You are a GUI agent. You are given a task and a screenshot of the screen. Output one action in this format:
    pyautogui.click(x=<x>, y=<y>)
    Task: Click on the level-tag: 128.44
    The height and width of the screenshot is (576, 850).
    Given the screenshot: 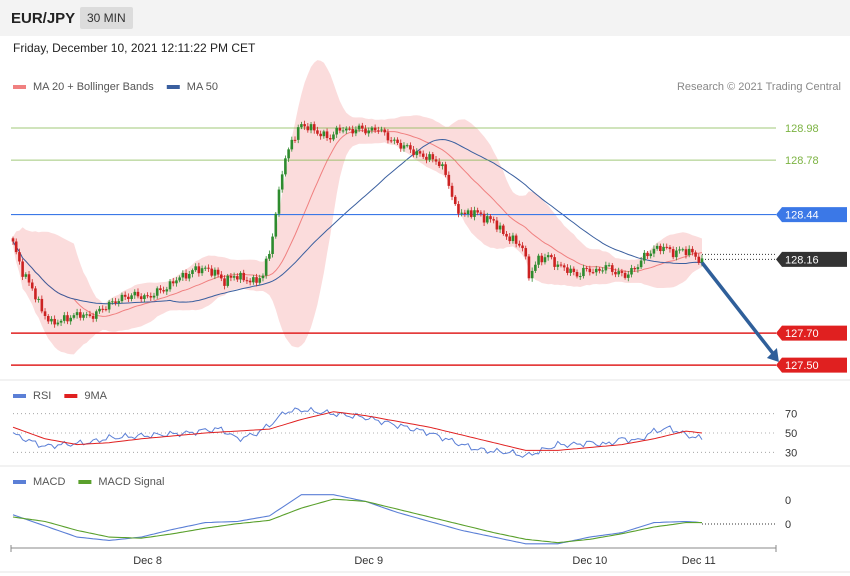 What is the action you would take?
    pyautogui.click(x=811, y=215)
    